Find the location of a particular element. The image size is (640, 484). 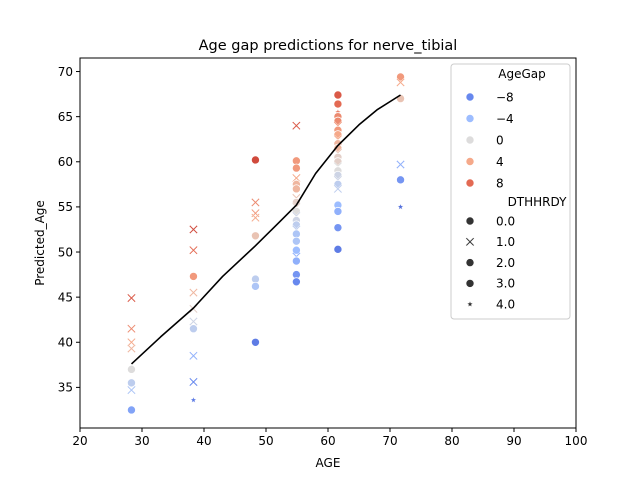

x-axis-ticks: 20 30 40 50 60 70 80 90 100 is located at coordinates (329, 438).